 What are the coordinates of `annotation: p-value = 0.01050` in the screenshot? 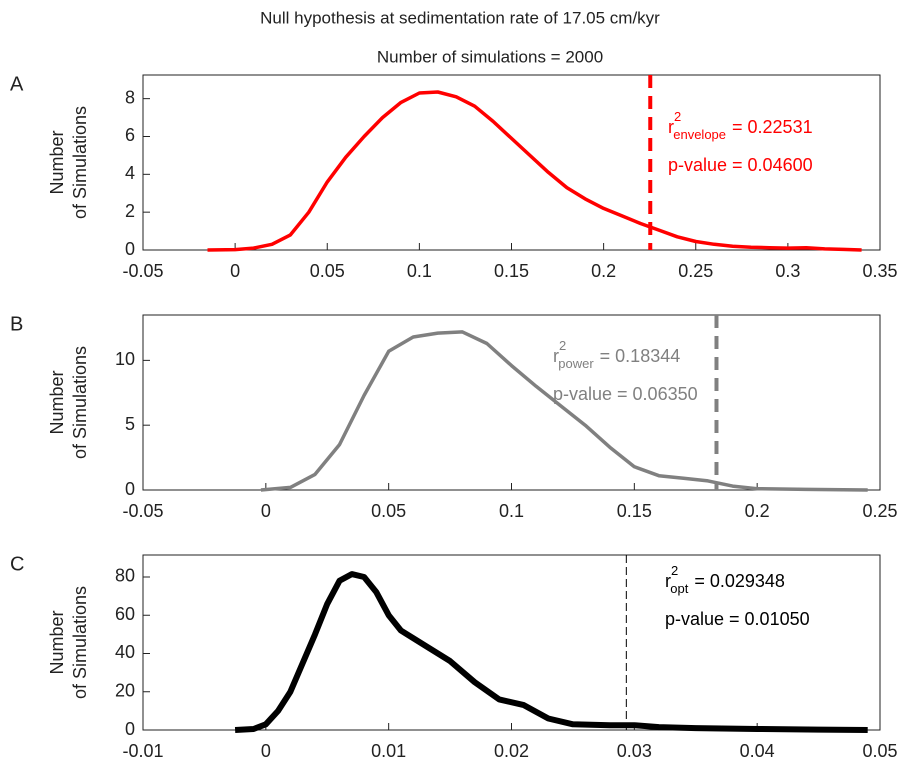 It's located at (737, 619).